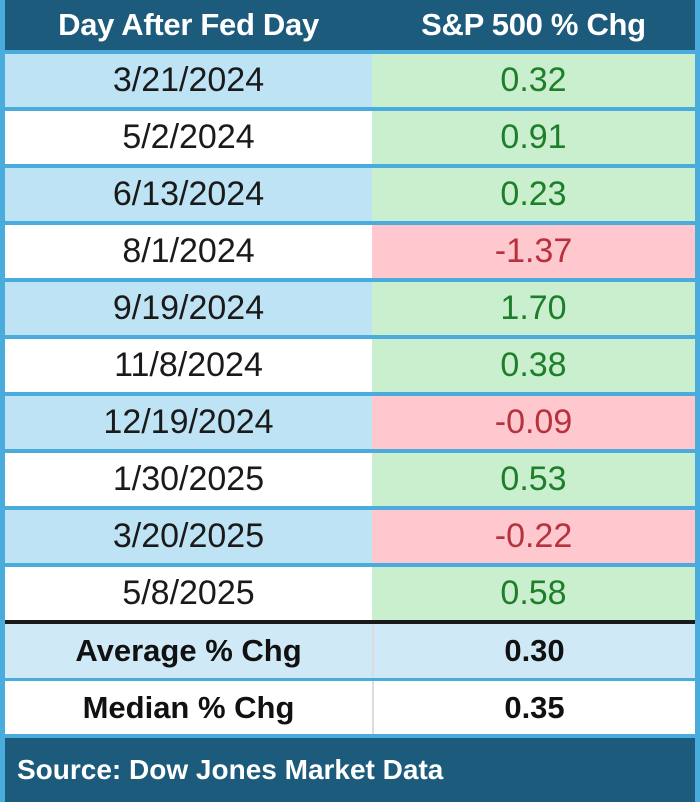 The image size is (700, 802). Describe the element at coordinates (533, 251) in the screenshot. I see `value-cell: -1.37` at that location.